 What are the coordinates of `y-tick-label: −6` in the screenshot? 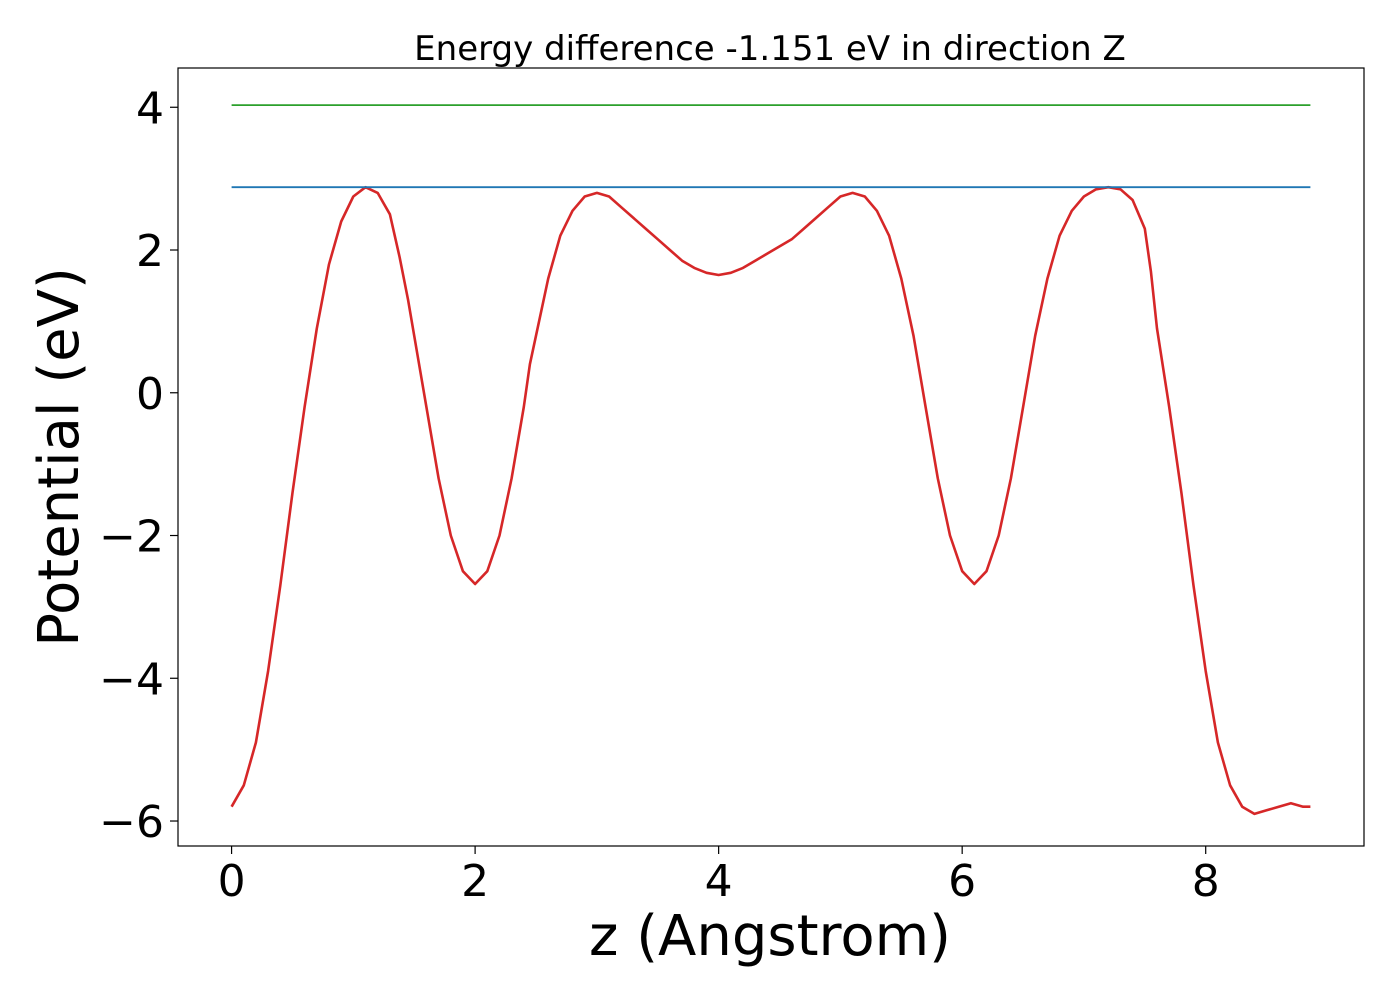 It's located at (131, 822).